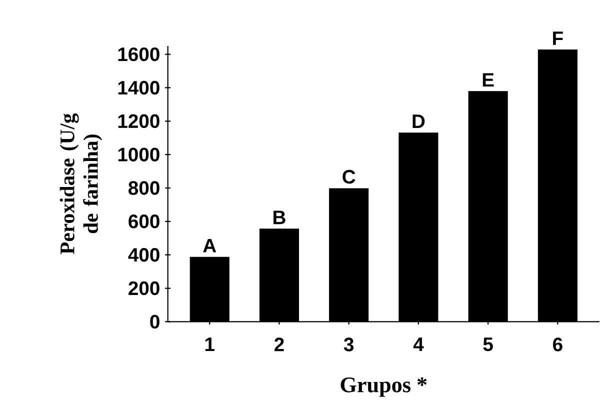 The width and height of the screenshot is (600, 419). Describe the element at coordinates (139, 155) in the screenshot. I see `y-tick-label: 1000` at that location.